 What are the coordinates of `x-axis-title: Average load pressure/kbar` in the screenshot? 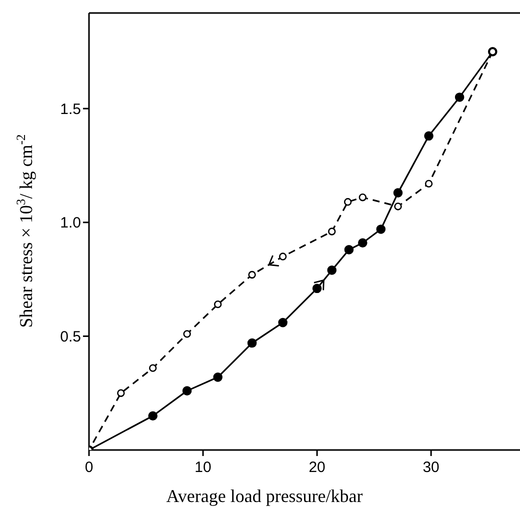 It's located at (264, 496).